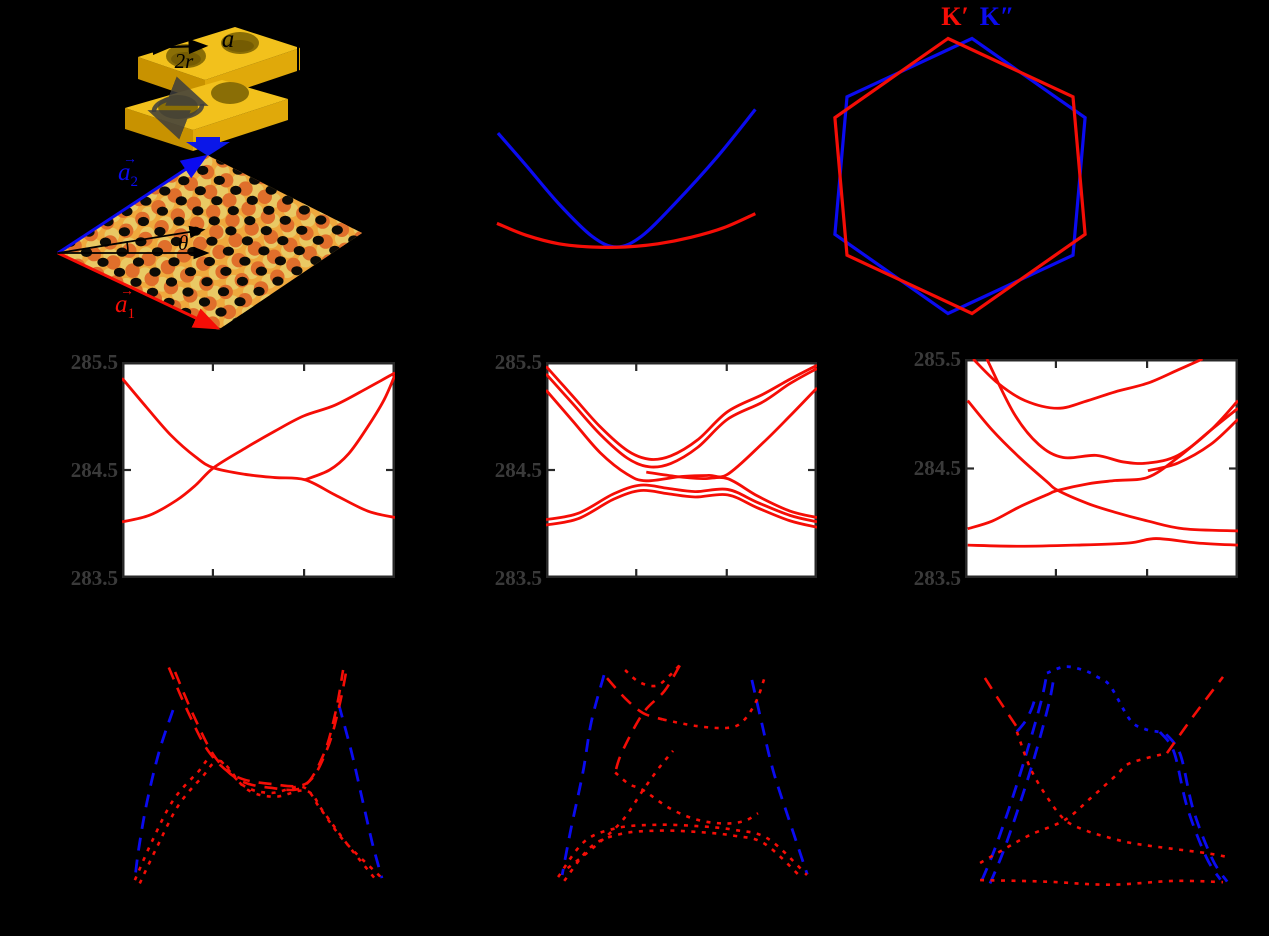 The height and width of the screenshot is (936, 1269). I want to click on edge-mark, so click(114, 66).